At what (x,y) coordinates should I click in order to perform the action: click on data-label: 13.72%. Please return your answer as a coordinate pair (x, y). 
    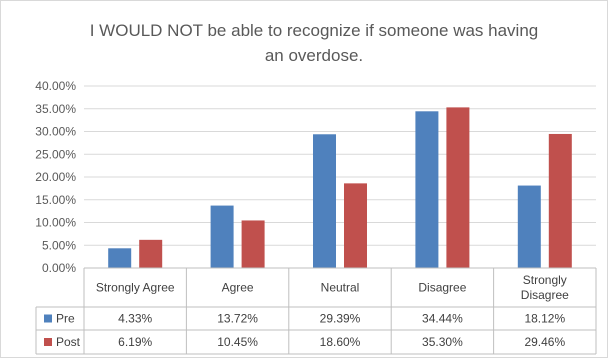
    Looking at the image, I should click on (237, 319).